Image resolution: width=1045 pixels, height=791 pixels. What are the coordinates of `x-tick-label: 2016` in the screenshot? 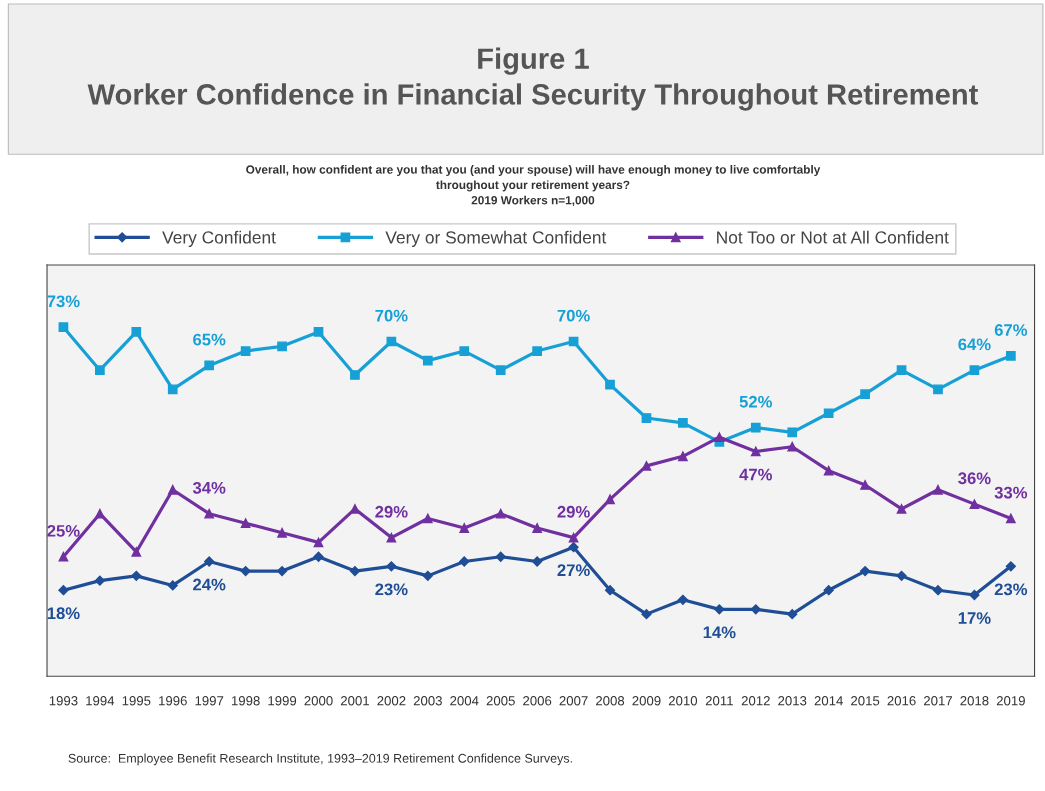 It's located at (901, 701).